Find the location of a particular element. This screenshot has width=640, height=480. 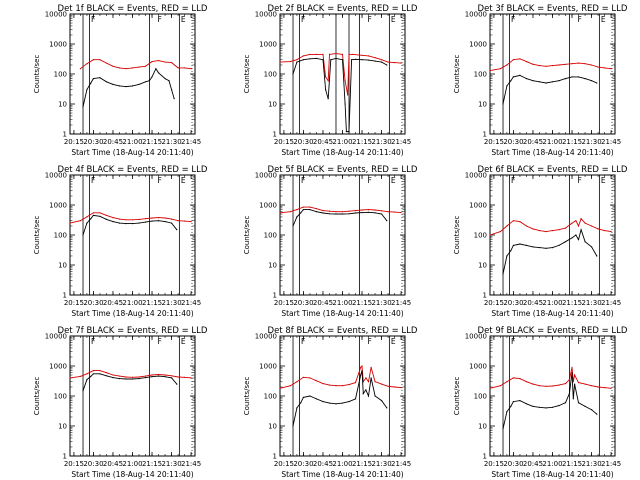

plot-frame is located at coordinates (132, 235).